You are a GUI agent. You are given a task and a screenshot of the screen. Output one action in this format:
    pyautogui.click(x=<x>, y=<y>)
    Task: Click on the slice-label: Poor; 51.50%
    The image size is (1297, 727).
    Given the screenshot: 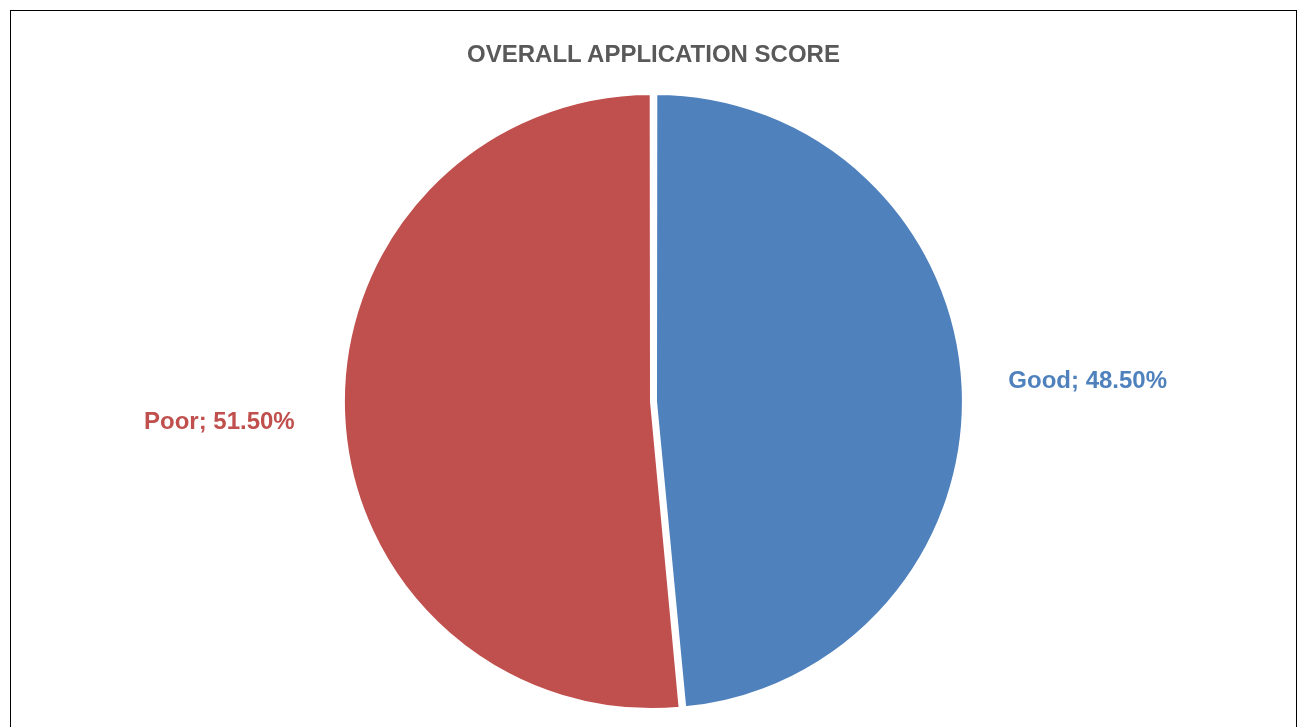 What is the action you would take?
    pyautogui.click(x=219, y=420)
    